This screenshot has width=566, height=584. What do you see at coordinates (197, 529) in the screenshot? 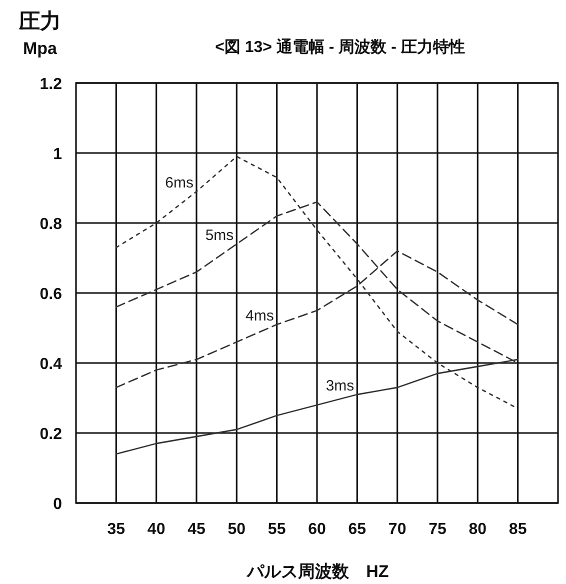
I see `x-tick-label: 45` at bounding box center [197, 529].